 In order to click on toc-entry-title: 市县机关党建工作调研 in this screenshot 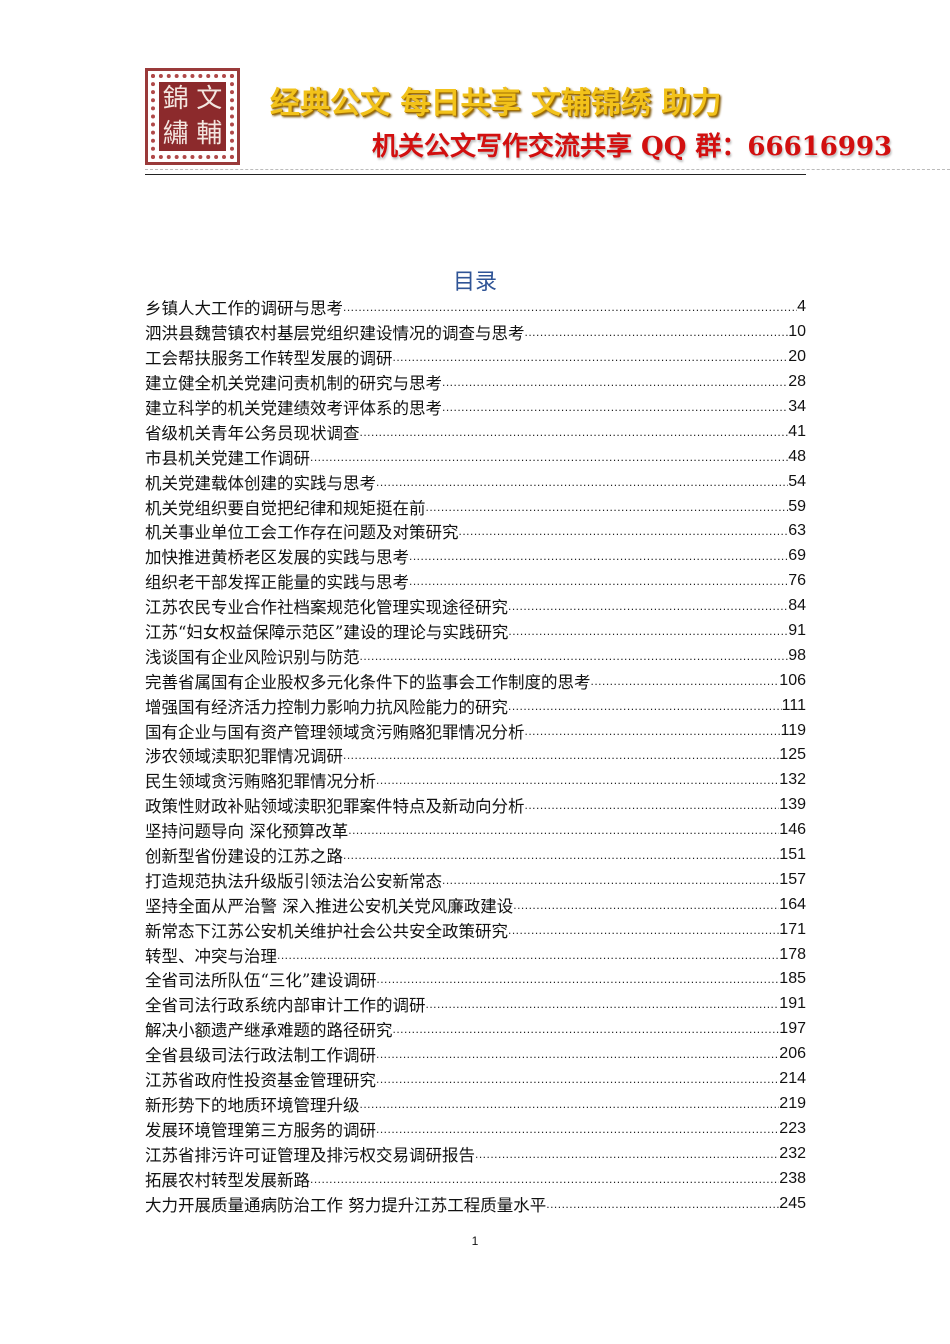, I will do `click(227, 458)`.